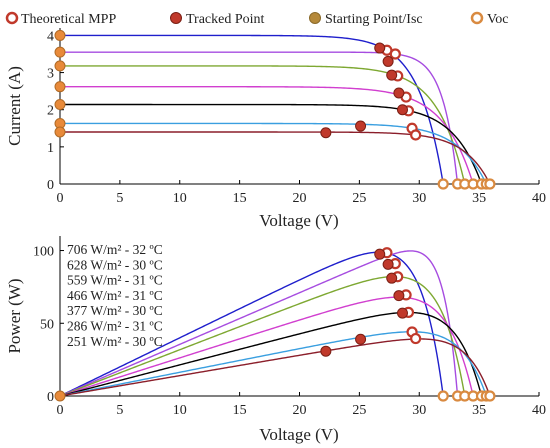  What do you see at coordinates (300, 198) in the screenshot?
I see `iv-x-tick-label: 20` at bounding box center [300, 198].